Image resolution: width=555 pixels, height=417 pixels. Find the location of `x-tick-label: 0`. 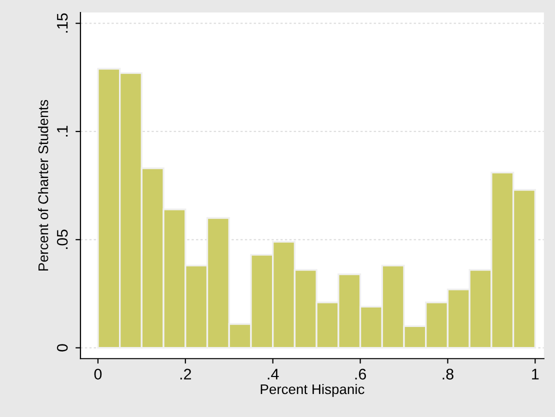

x-tick-label: 0 is located at coordinates (98, 374).